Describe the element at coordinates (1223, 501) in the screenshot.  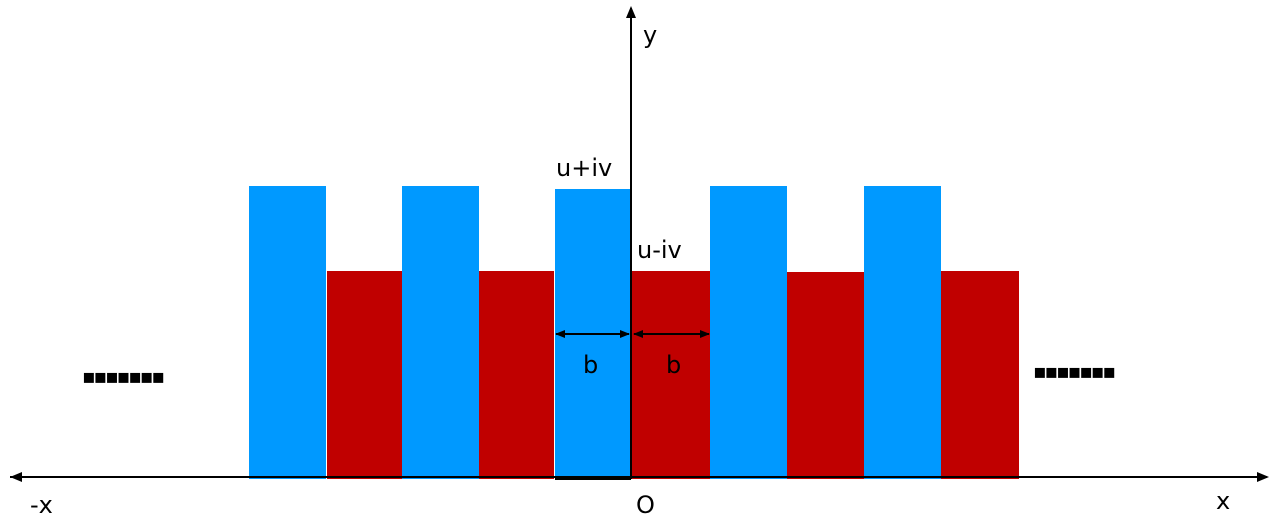
I see `x-axis-label: x` at that location.